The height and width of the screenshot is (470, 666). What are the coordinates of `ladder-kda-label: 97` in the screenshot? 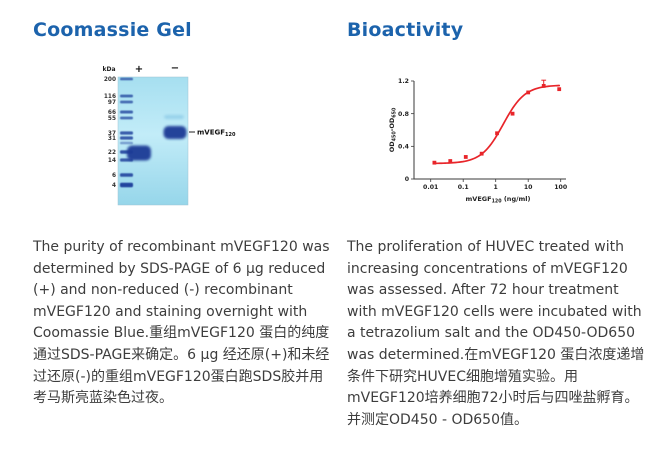 It's located at (112, 103).